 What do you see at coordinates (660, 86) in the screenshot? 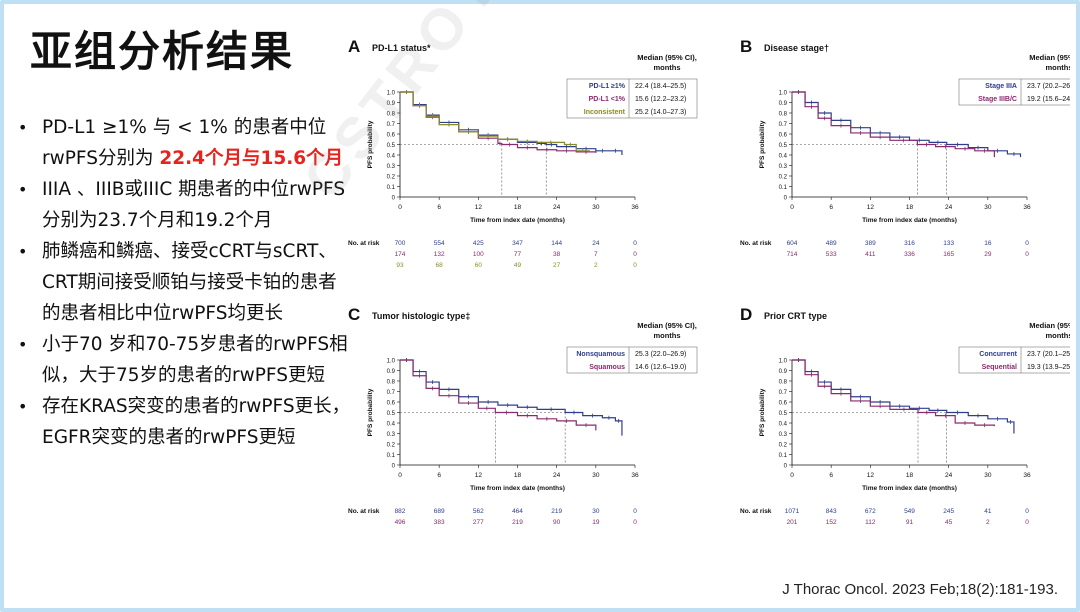
I see `legend-median: 22.4 (18.4–25.5)` at bounding box center [660, 86].